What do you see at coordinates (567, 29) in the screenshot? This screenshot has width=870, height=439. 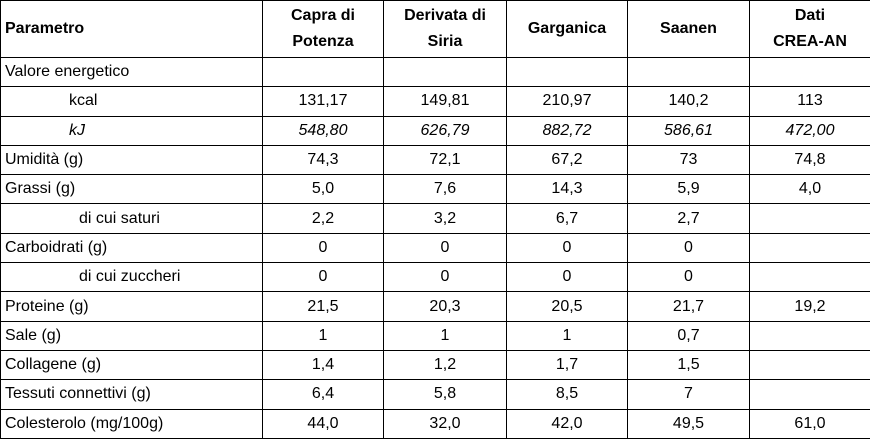 I see `header-cell: Garganica` at bounding box center [567, 29].